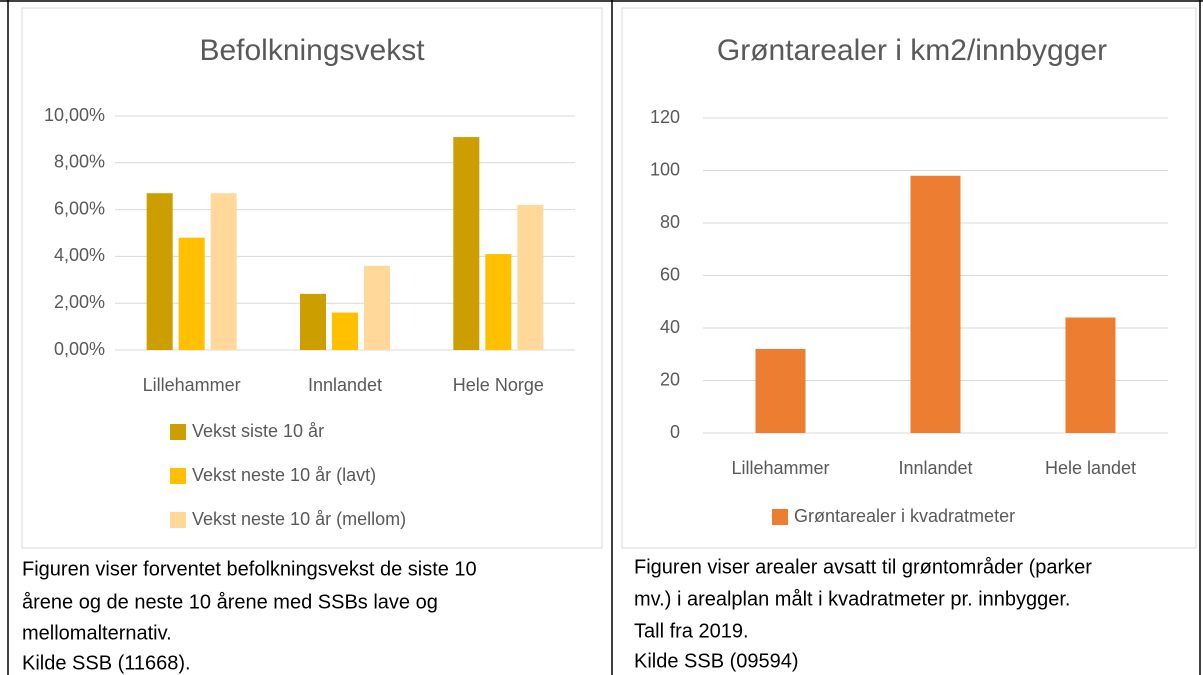  Describe the element at coordinates (97, 633) in the screenshot. I see `caption-line: mellomalternativ.` at that location.